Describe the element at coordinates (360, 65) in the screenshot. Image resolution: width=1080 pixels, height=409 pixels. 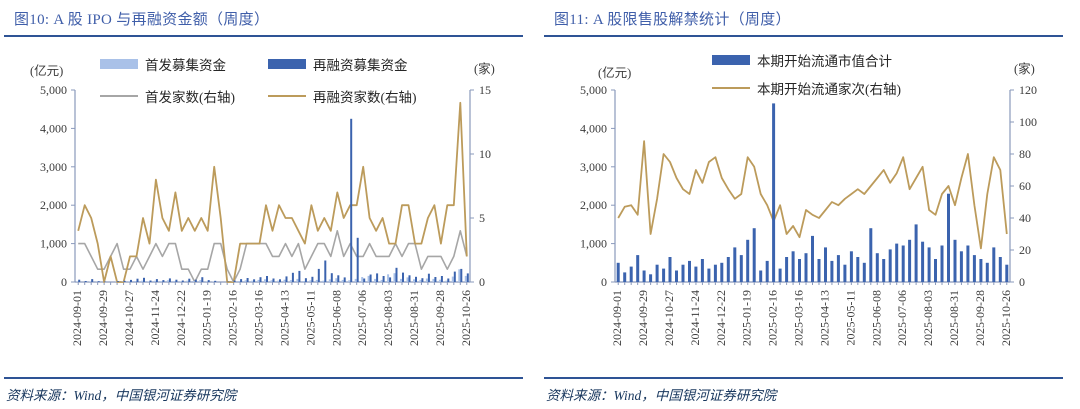
I see `legend-label: 再融资募集资金` at that location.